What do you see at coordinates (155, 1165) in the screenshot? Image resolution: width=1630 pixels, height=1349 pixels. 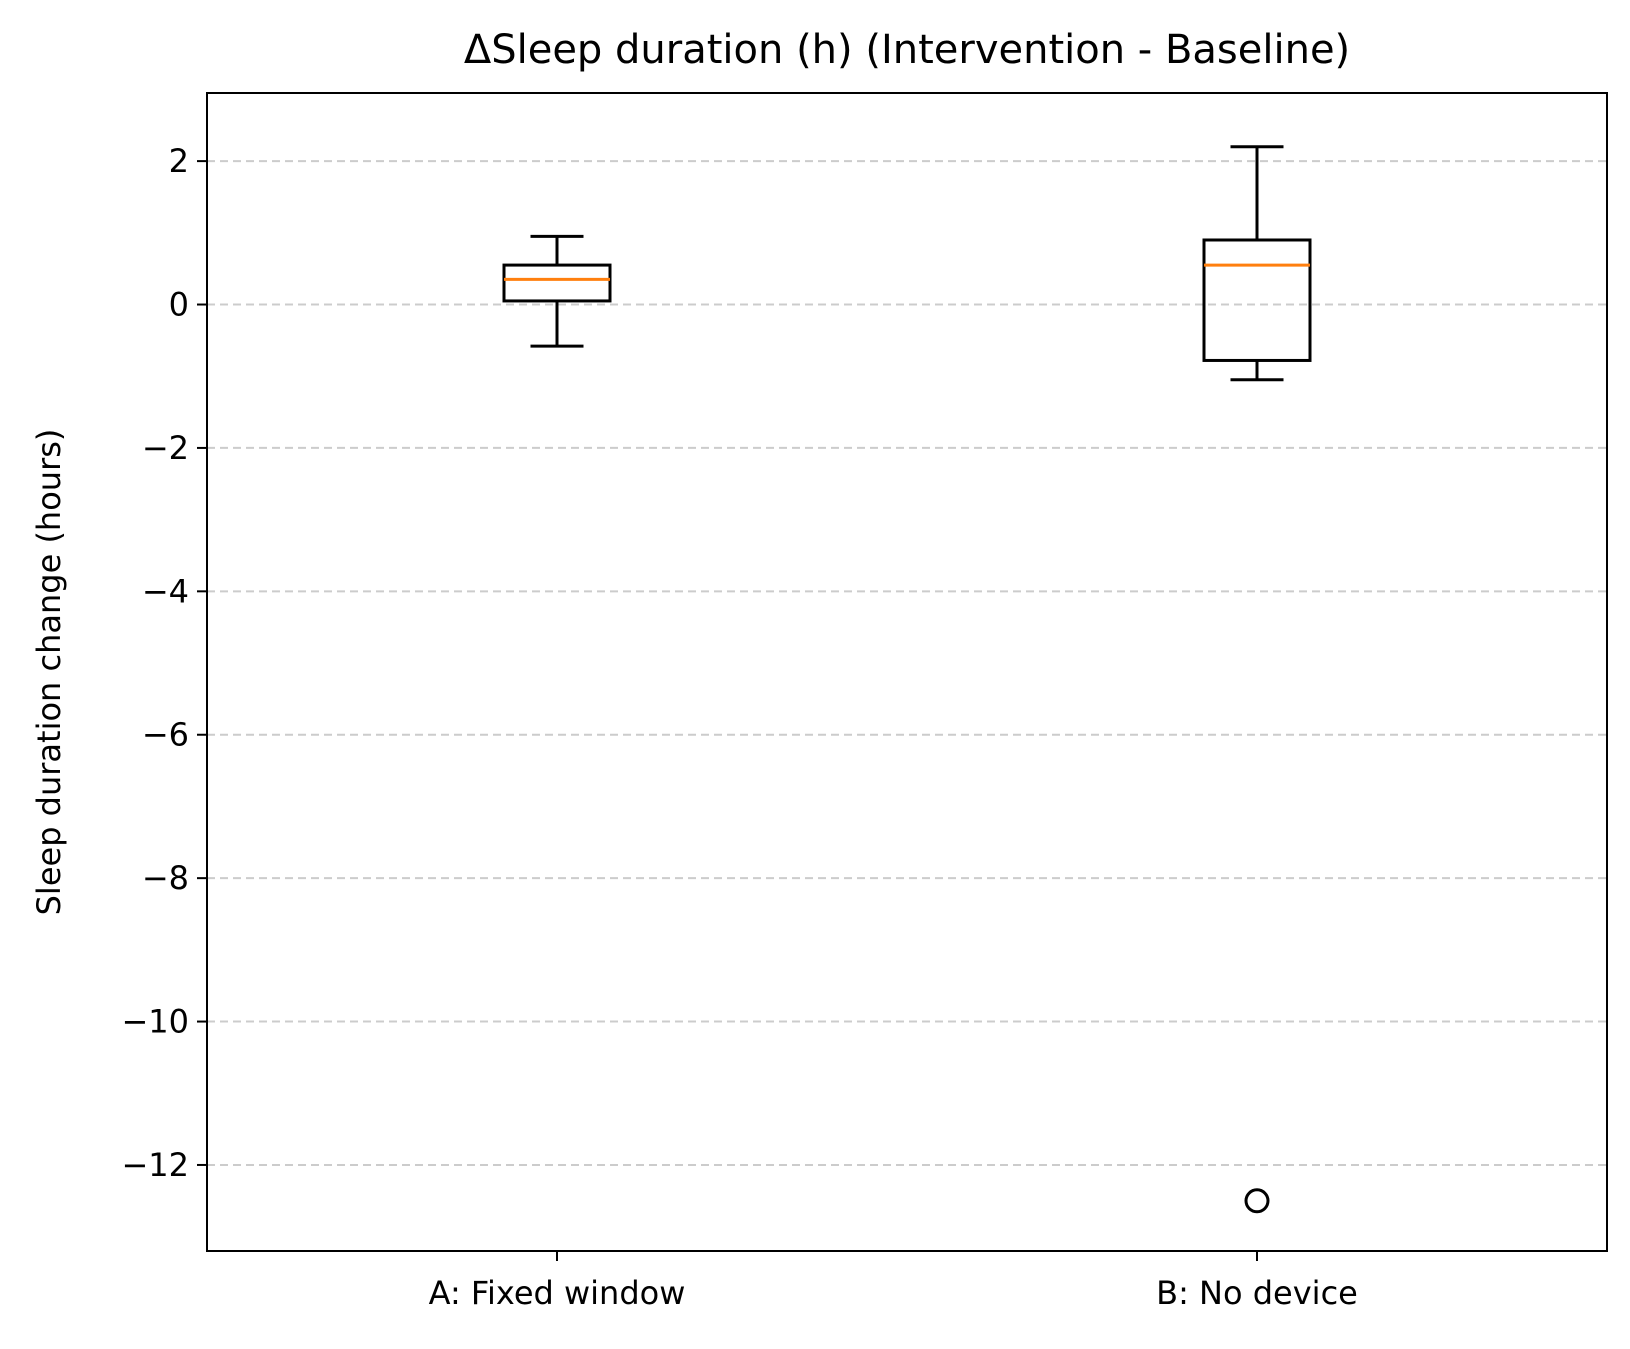 I see `y-tick-label: −12` at bounding box center [155, 1165].